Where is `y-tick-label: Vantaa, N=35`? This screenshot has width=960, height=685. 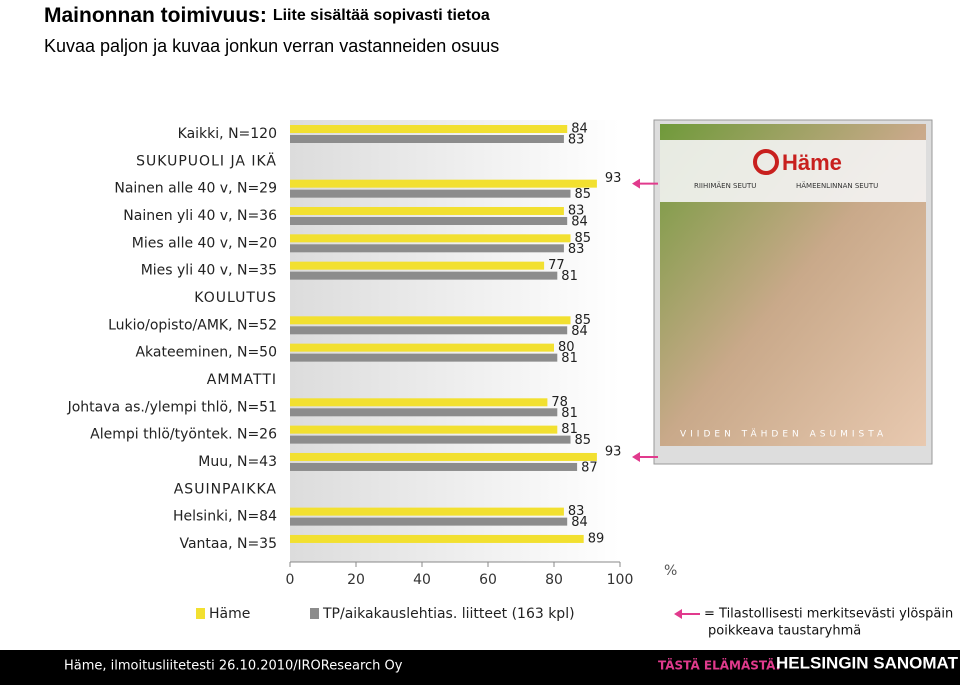
y-tick-label: Vantaa, N=35 is located at coordinates (228, 544).